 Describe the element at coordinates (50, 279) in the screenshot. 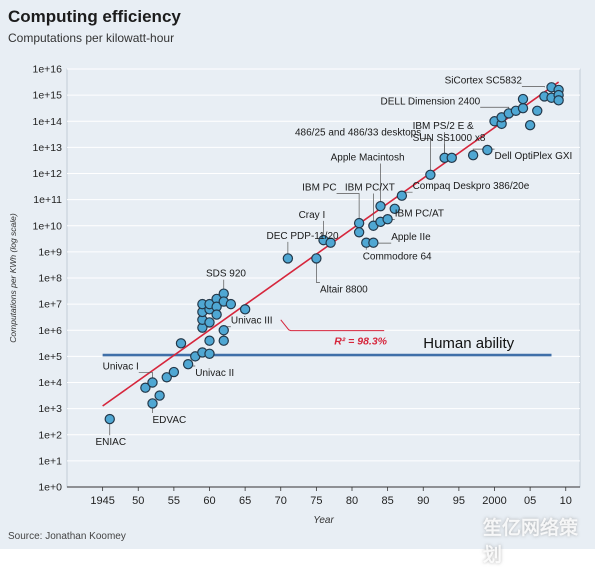

I see `y-tick-label: 1e+8` at that location.